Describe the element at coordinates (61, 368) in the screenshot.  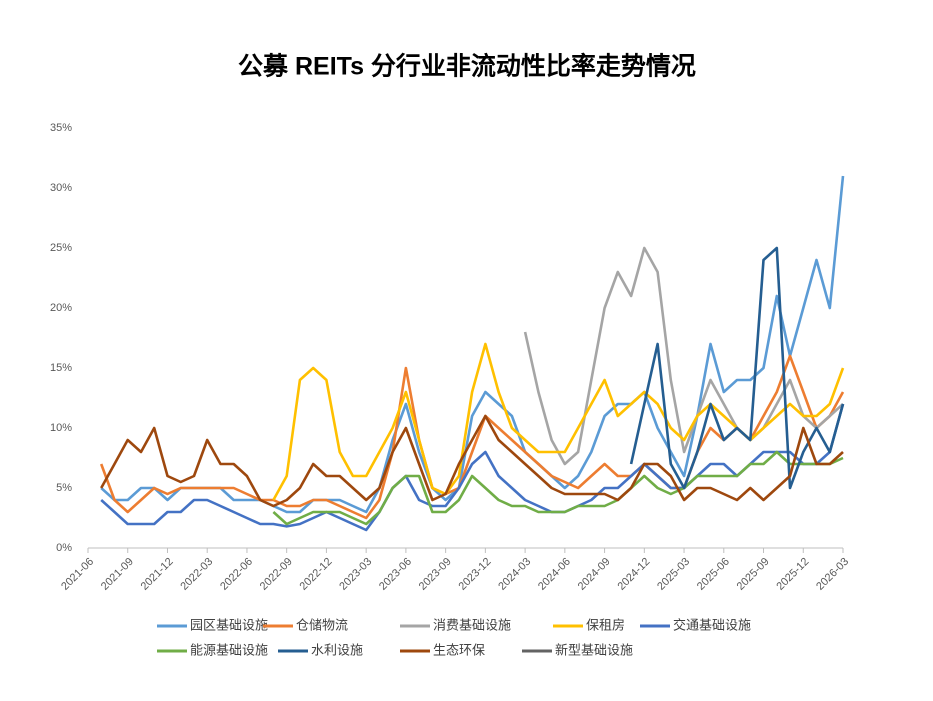
I see `y-tick-label: 15%` at that location.